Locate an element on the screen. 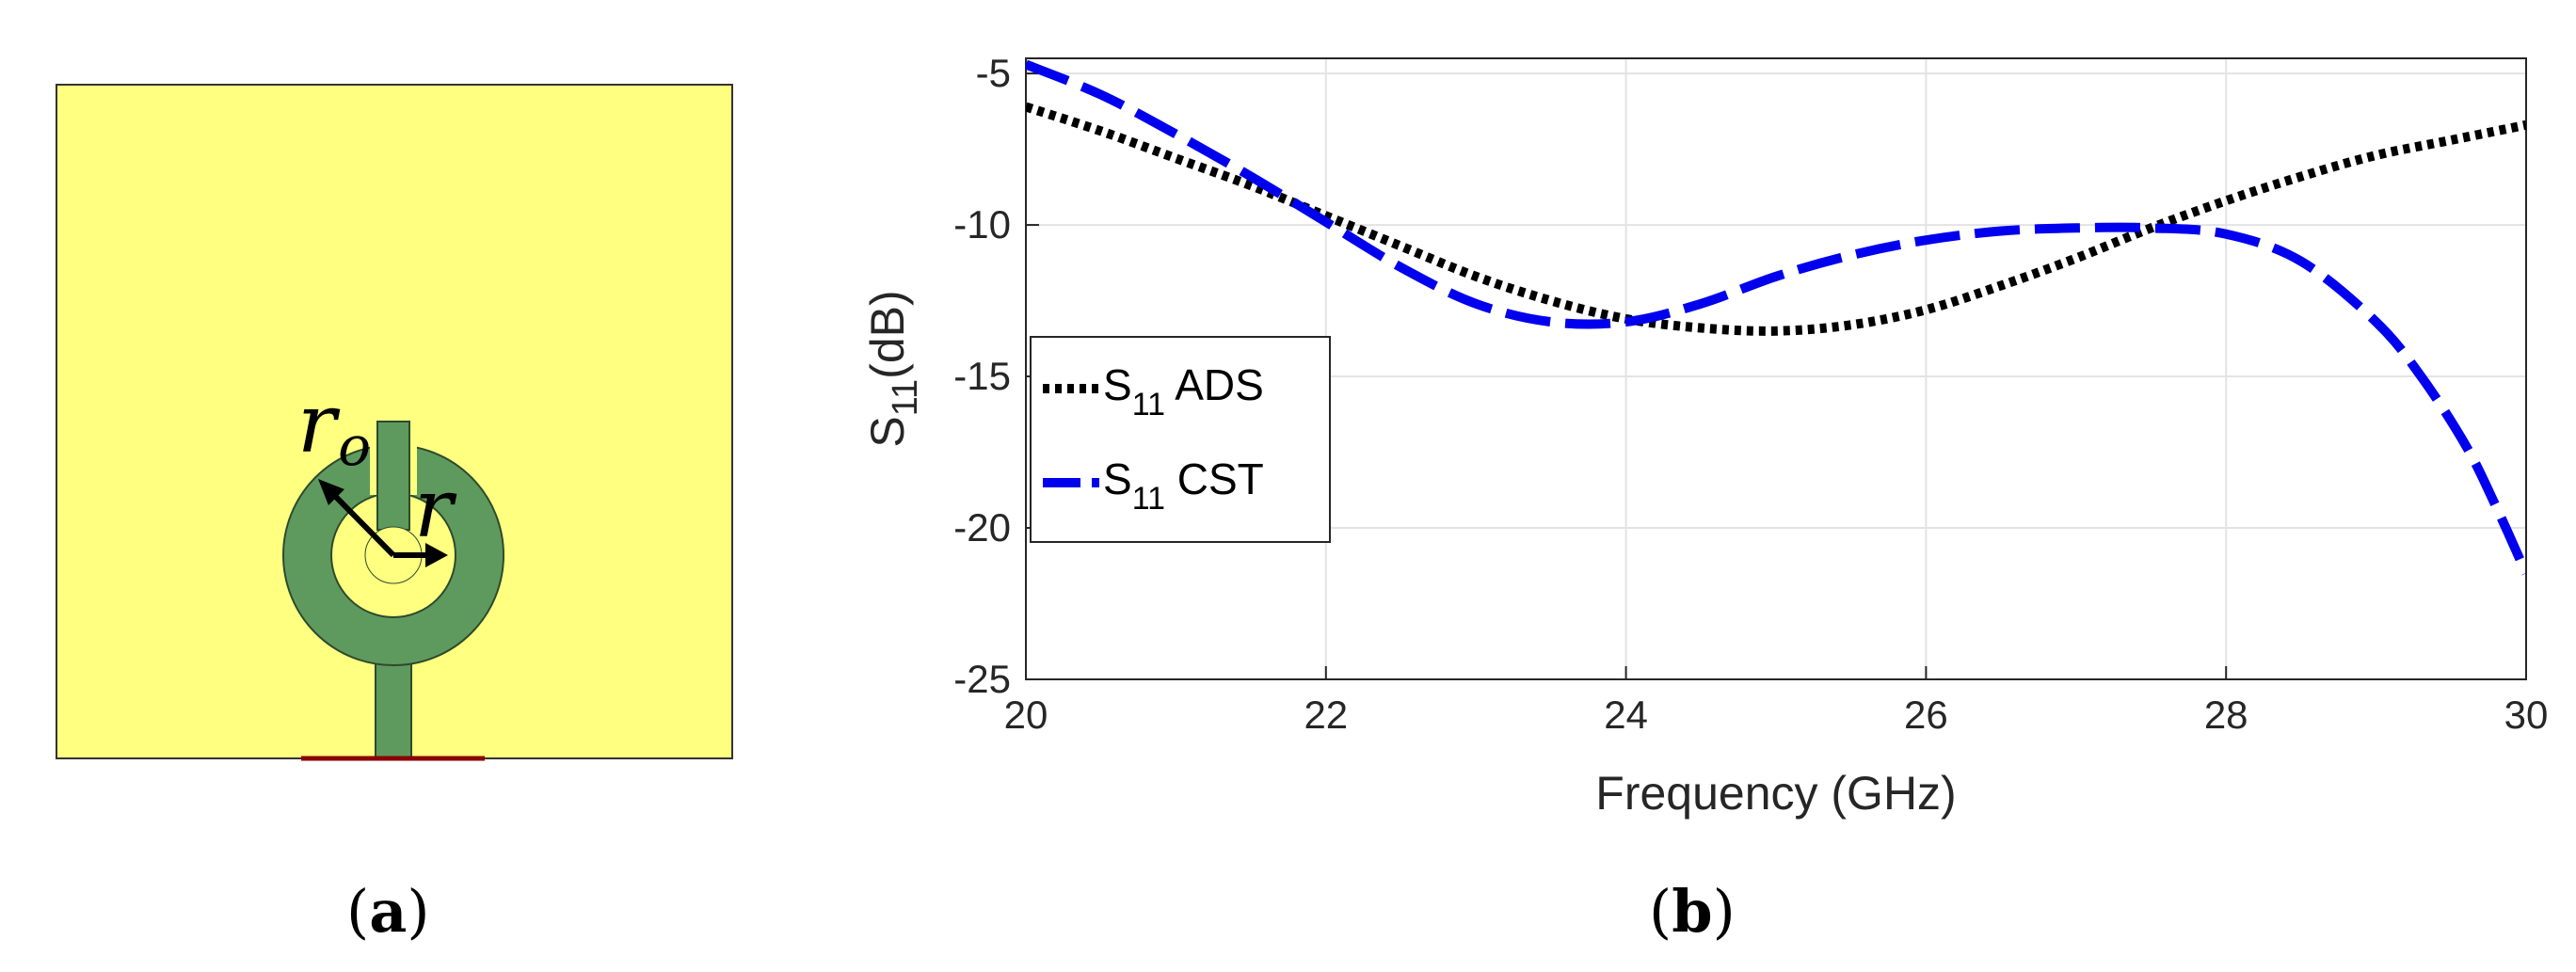 The image size is (2576, 972). x-tick-label: 24 is located at coordinates (1626, 715).